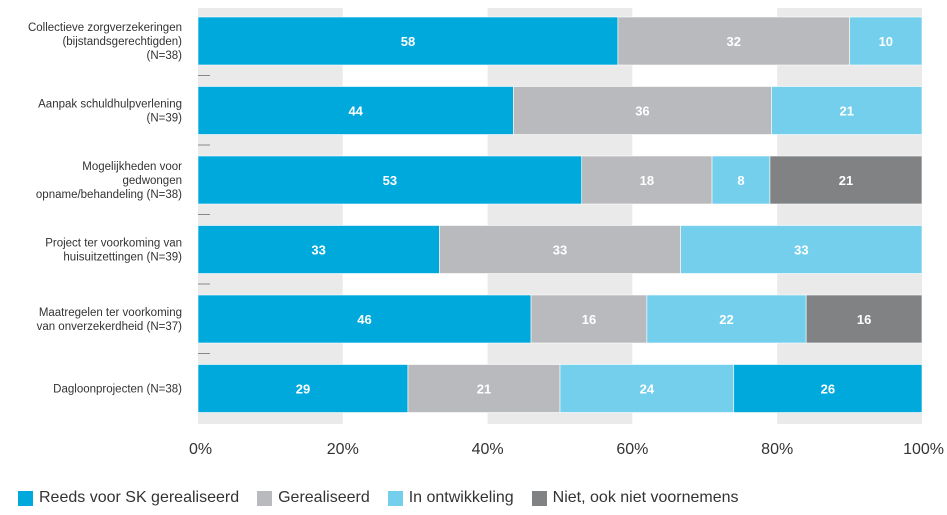  I want to click on x-tick-label: 100%, so click(923, 449).